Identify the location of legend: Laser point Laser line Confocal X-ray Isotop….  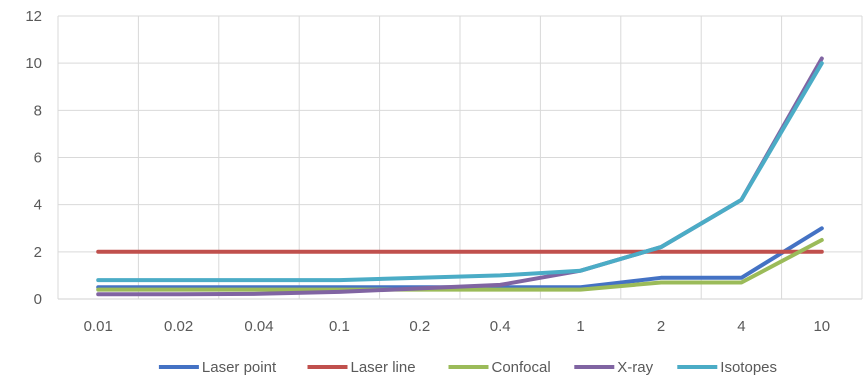
(467, 367).